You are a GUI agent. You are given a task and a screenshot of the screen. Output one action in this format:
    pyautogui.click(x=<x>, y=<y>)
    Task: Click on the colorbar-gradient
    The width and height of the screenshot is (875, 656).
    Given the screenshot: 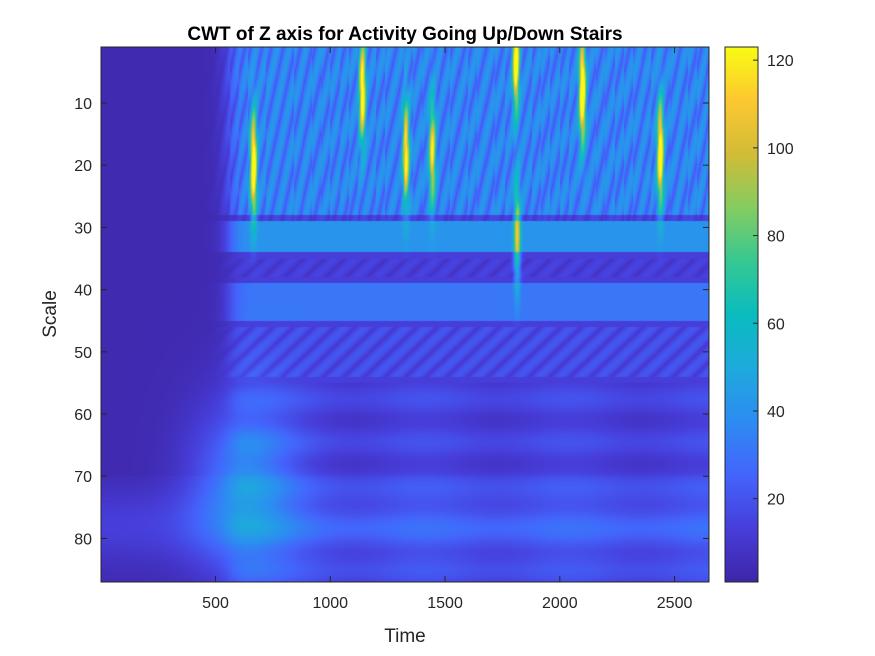 What is the action you would take?
    pyautogui.click(x=741, y=314)
    